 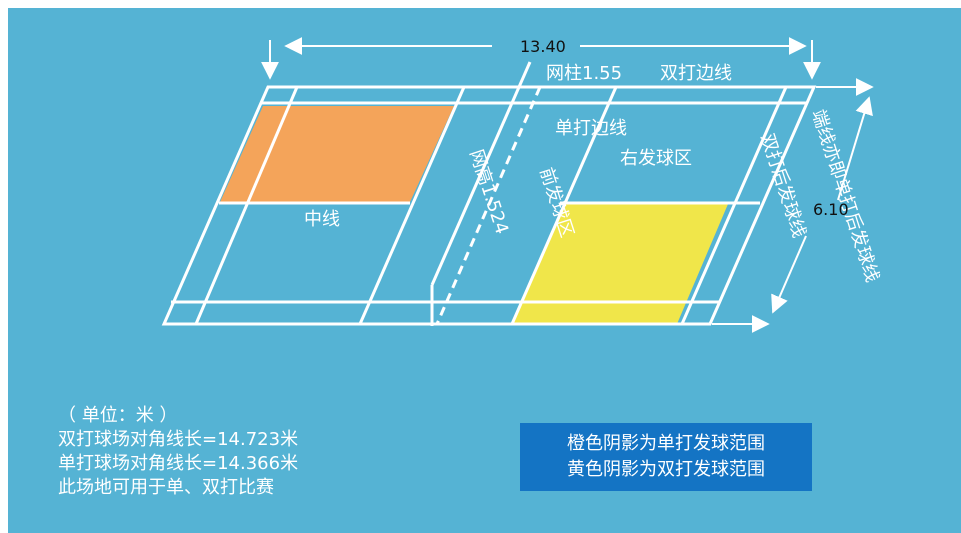 What do you see at coordinates (412, 205) in the screenshot?
I see `left-front-service-line` at bounding box center [412, 205].